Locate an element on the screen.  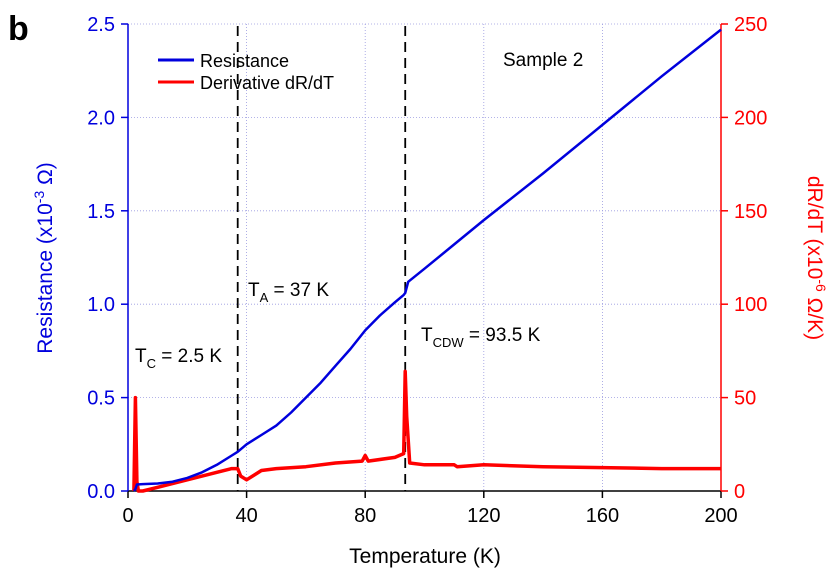
annotation-subscript: A is located at coordinates (264, 297).